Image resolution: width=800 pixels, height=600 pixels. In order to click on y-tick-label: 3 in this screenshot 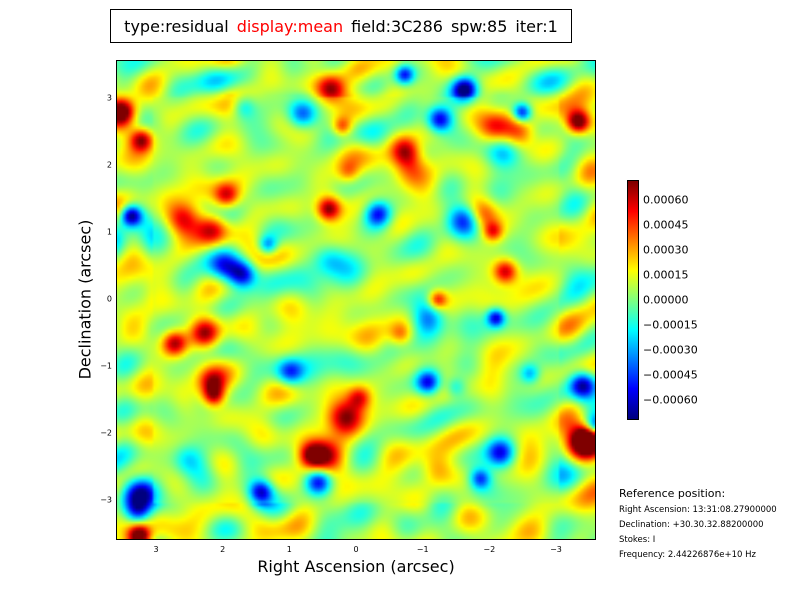, I will do `click(109, 98)`.